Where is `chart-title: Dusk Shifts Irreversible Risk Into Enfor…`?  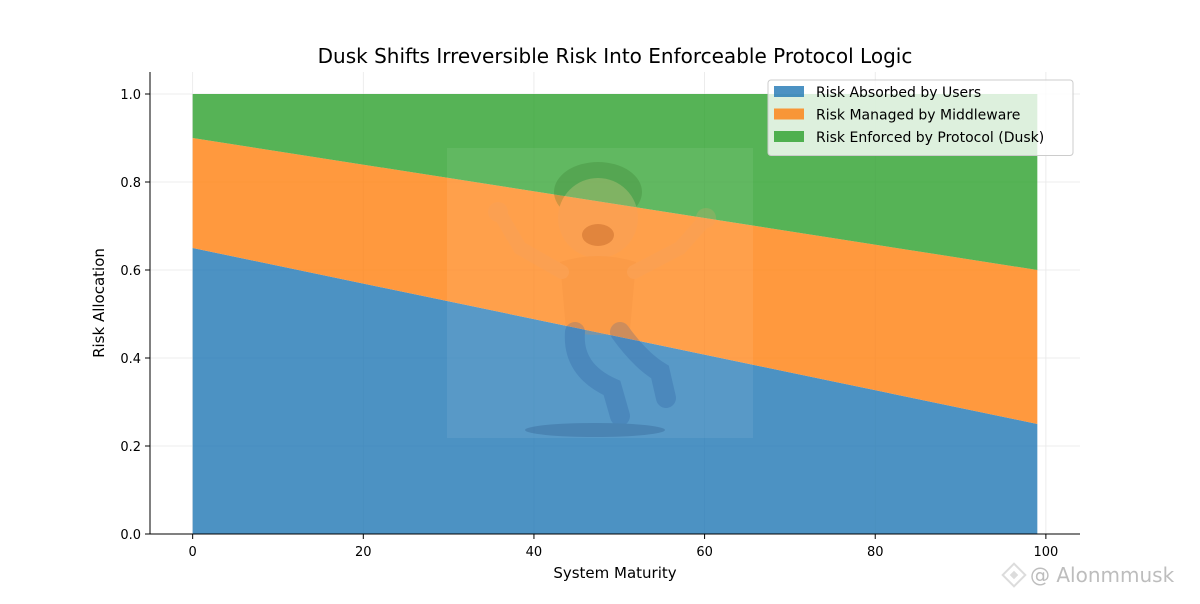 chart-title: Dusk Shifts Irreversible Risk Into Enfor… is located at coordinates (615, 56).